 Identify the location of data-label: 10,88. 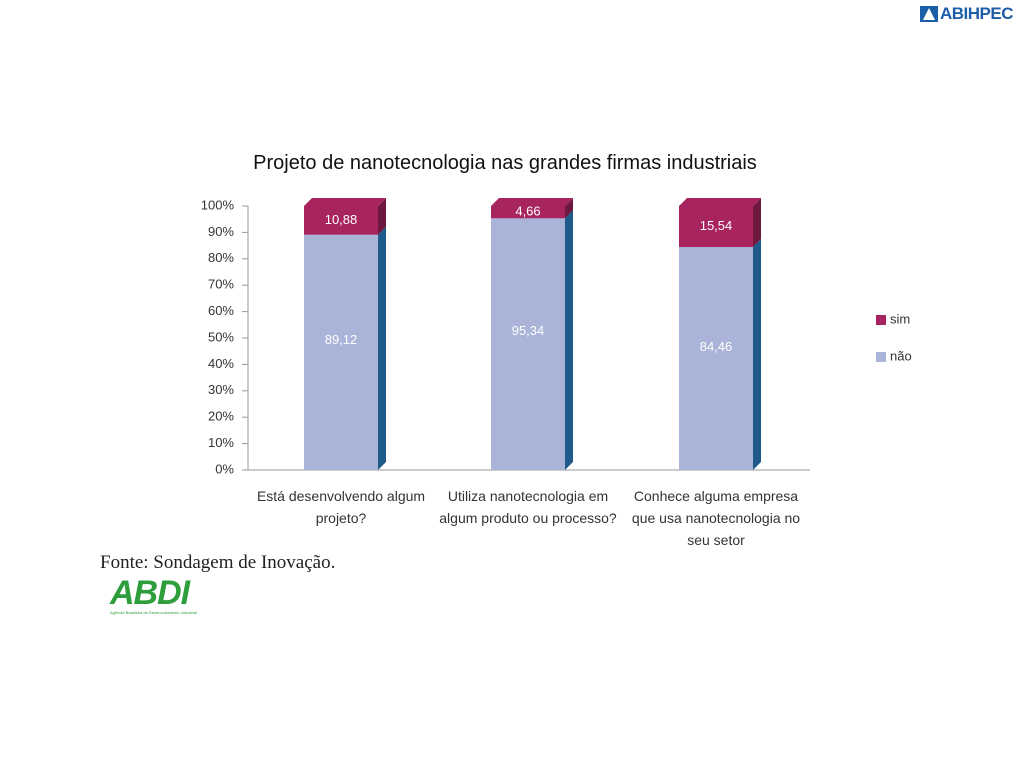
(341, 219).